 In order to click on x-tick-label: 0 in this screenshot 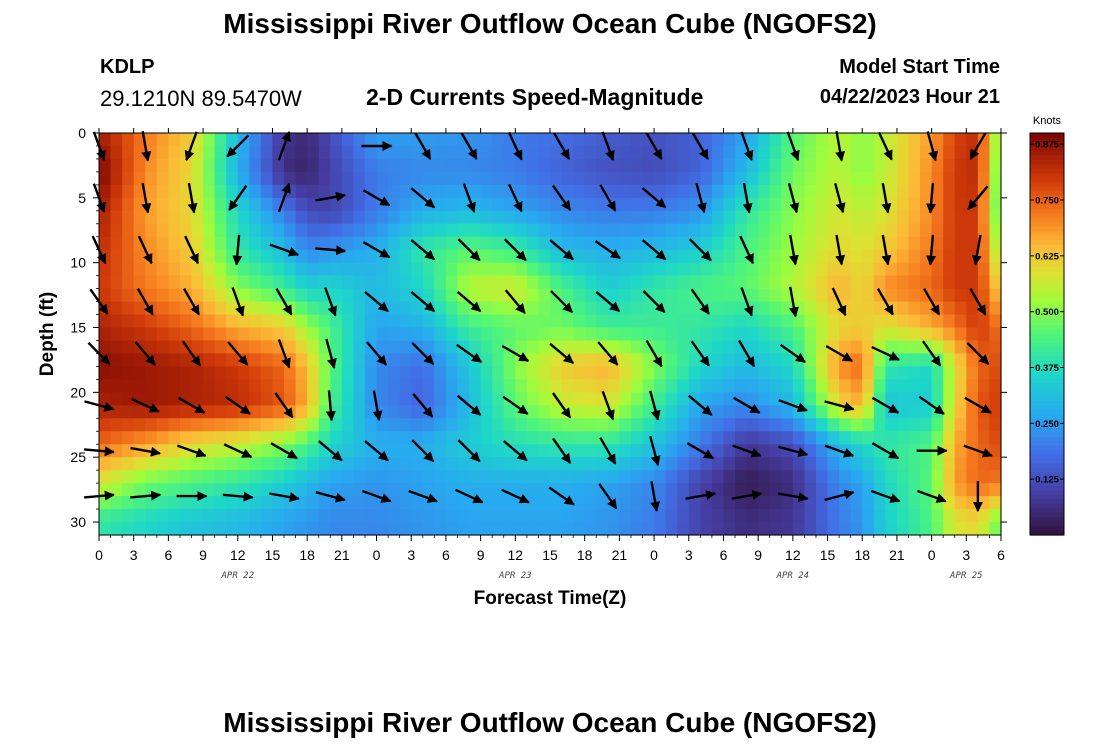, I will do `click(377, 555)`.